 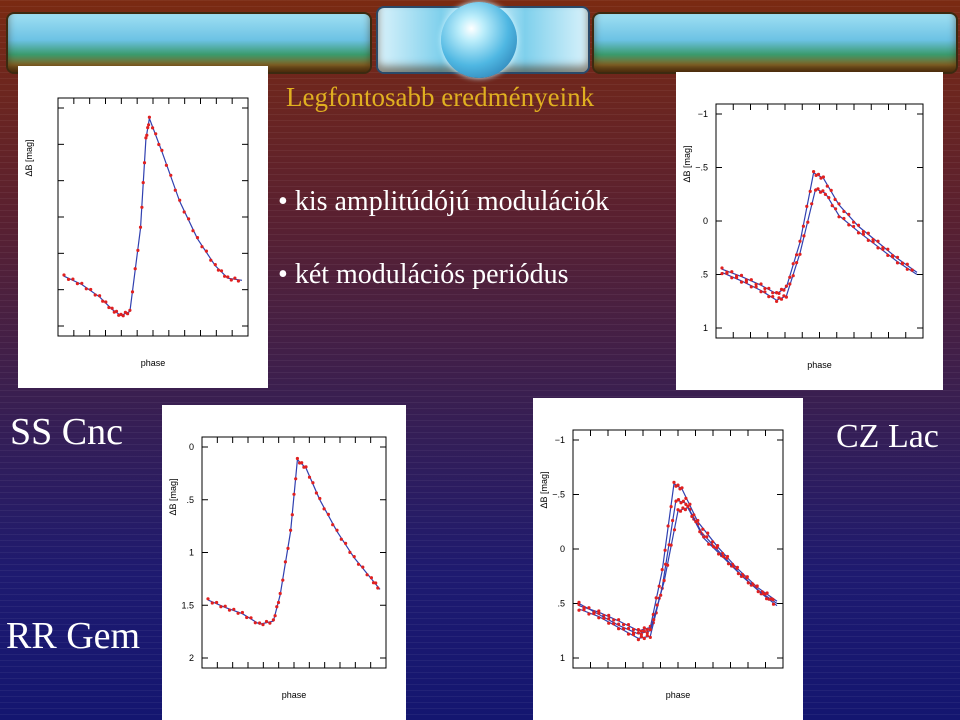 I want to click on chart-ss-cnc: phase ΔB [mag], so click(x=143, y=227).